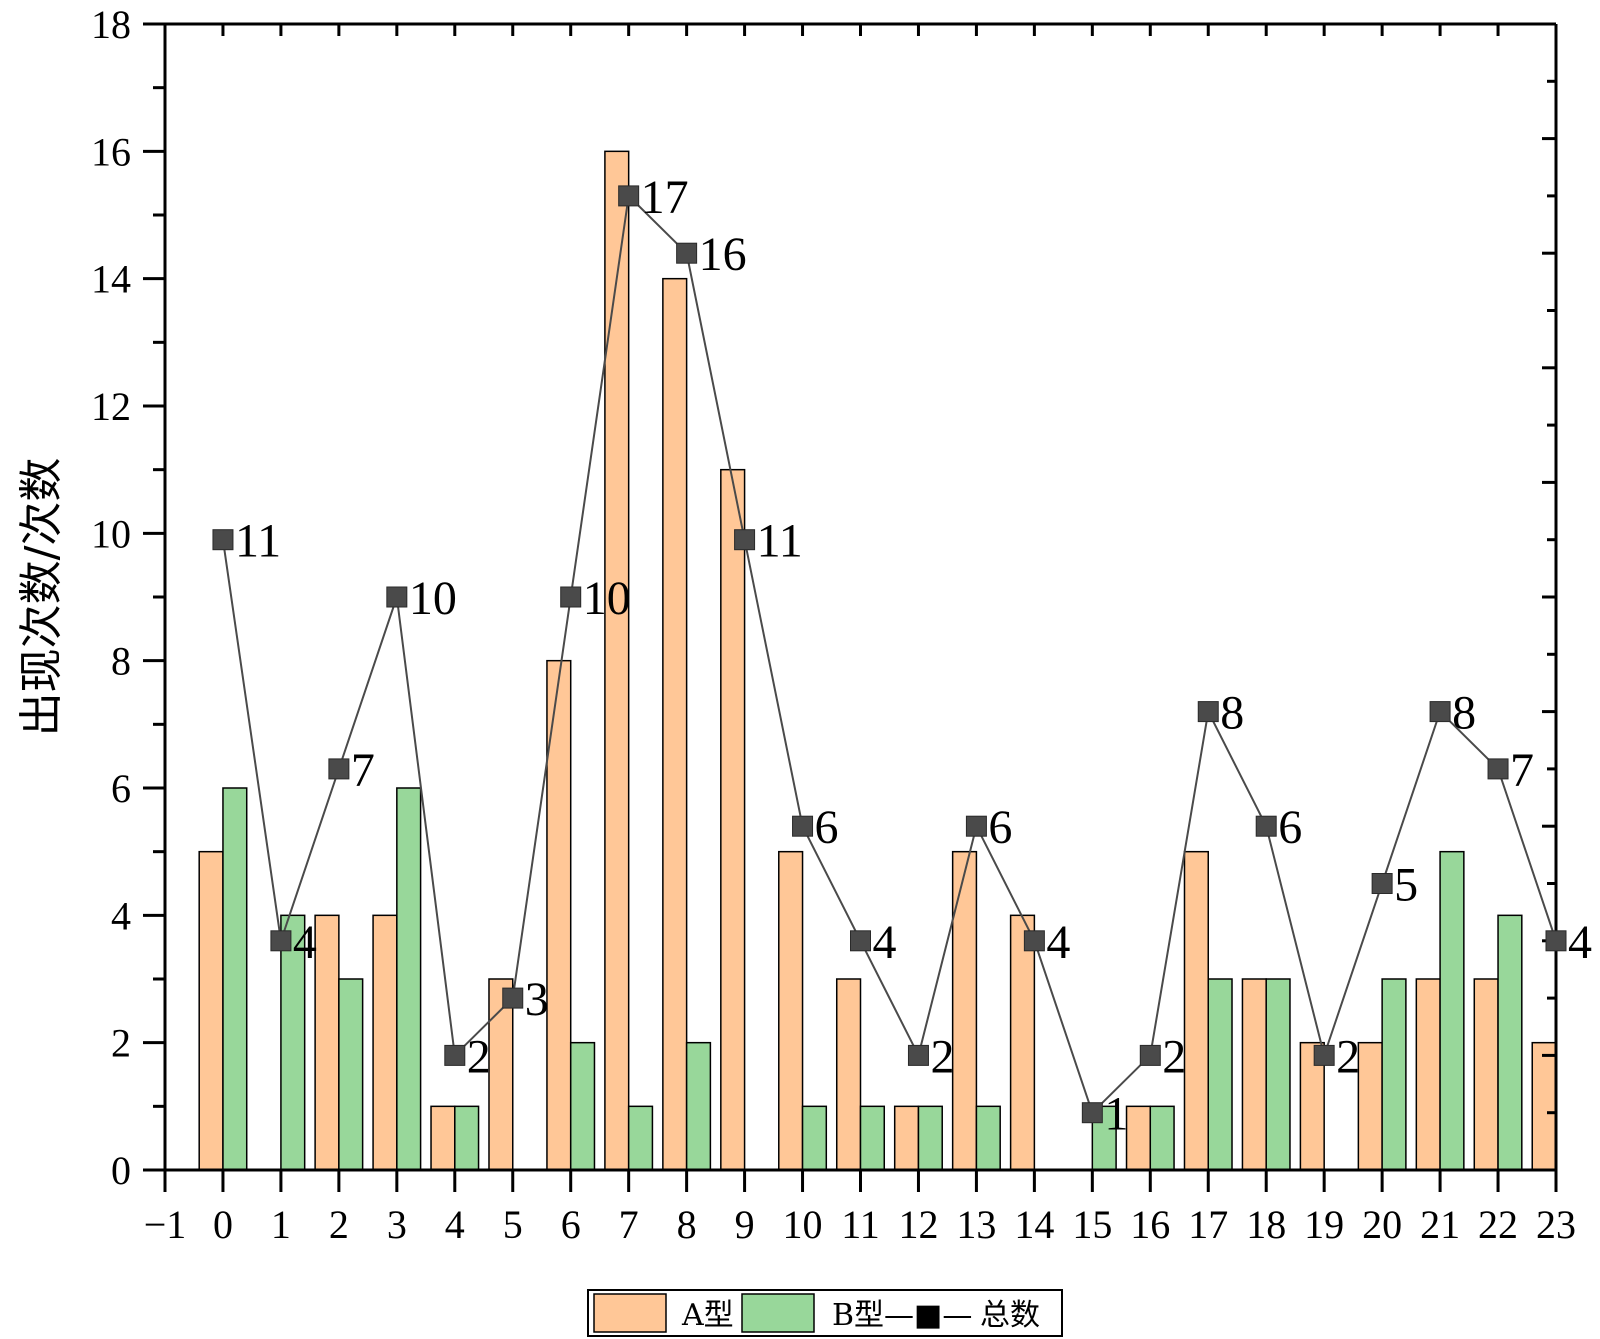 The image size is (1600, 1339). What do you see at coordinates (745, 1224) in the screenshot?
I see `x-tick-label-9: 9` at bounding box center [745, 1224].